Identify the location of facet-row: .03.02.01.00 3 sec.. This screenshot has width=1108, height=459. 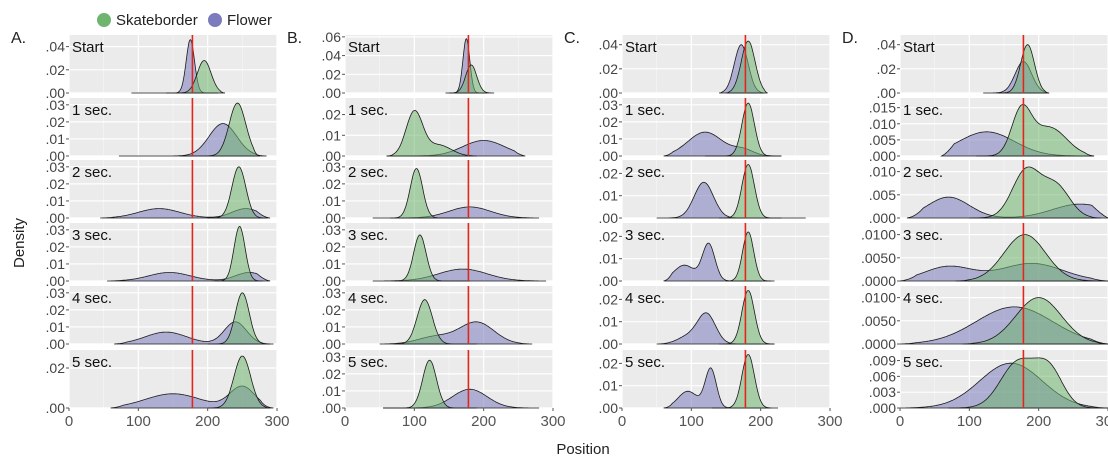
(438, 255).